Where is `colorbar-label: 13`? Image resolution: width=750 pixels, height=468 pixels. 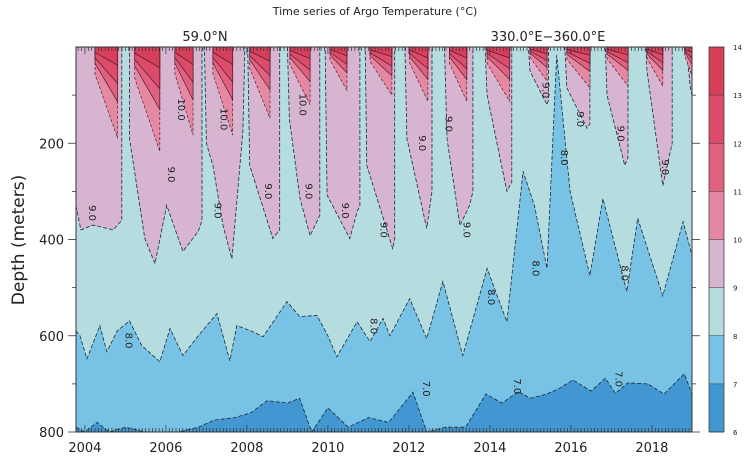
colorbar-label: 13 is located at coordinates (737, 96).